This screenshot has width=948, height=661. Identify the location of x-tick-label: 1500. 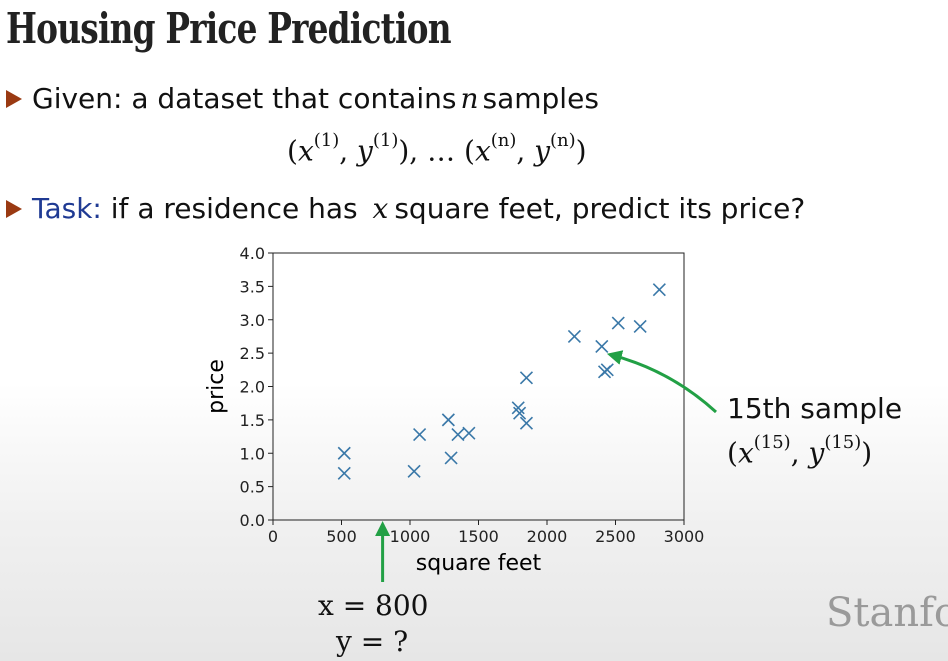
(478, 536).